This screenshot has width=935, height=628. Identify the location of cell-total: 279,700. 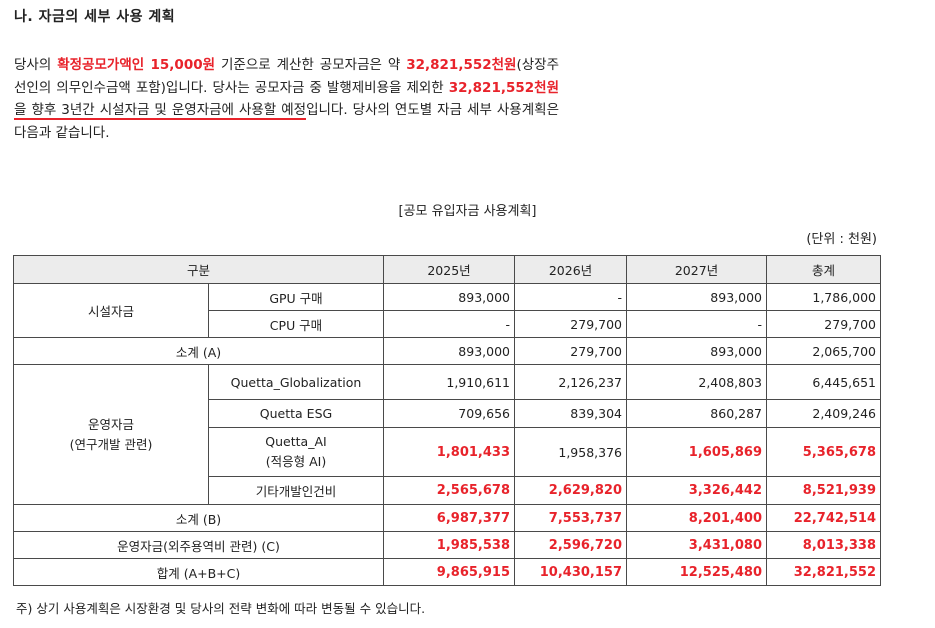
(823, 324).